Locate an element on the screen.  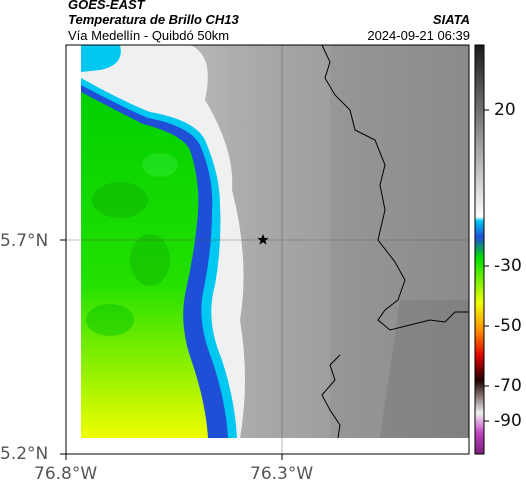
colorbar-tick-label: -90 is located at coordinates (508, 421).